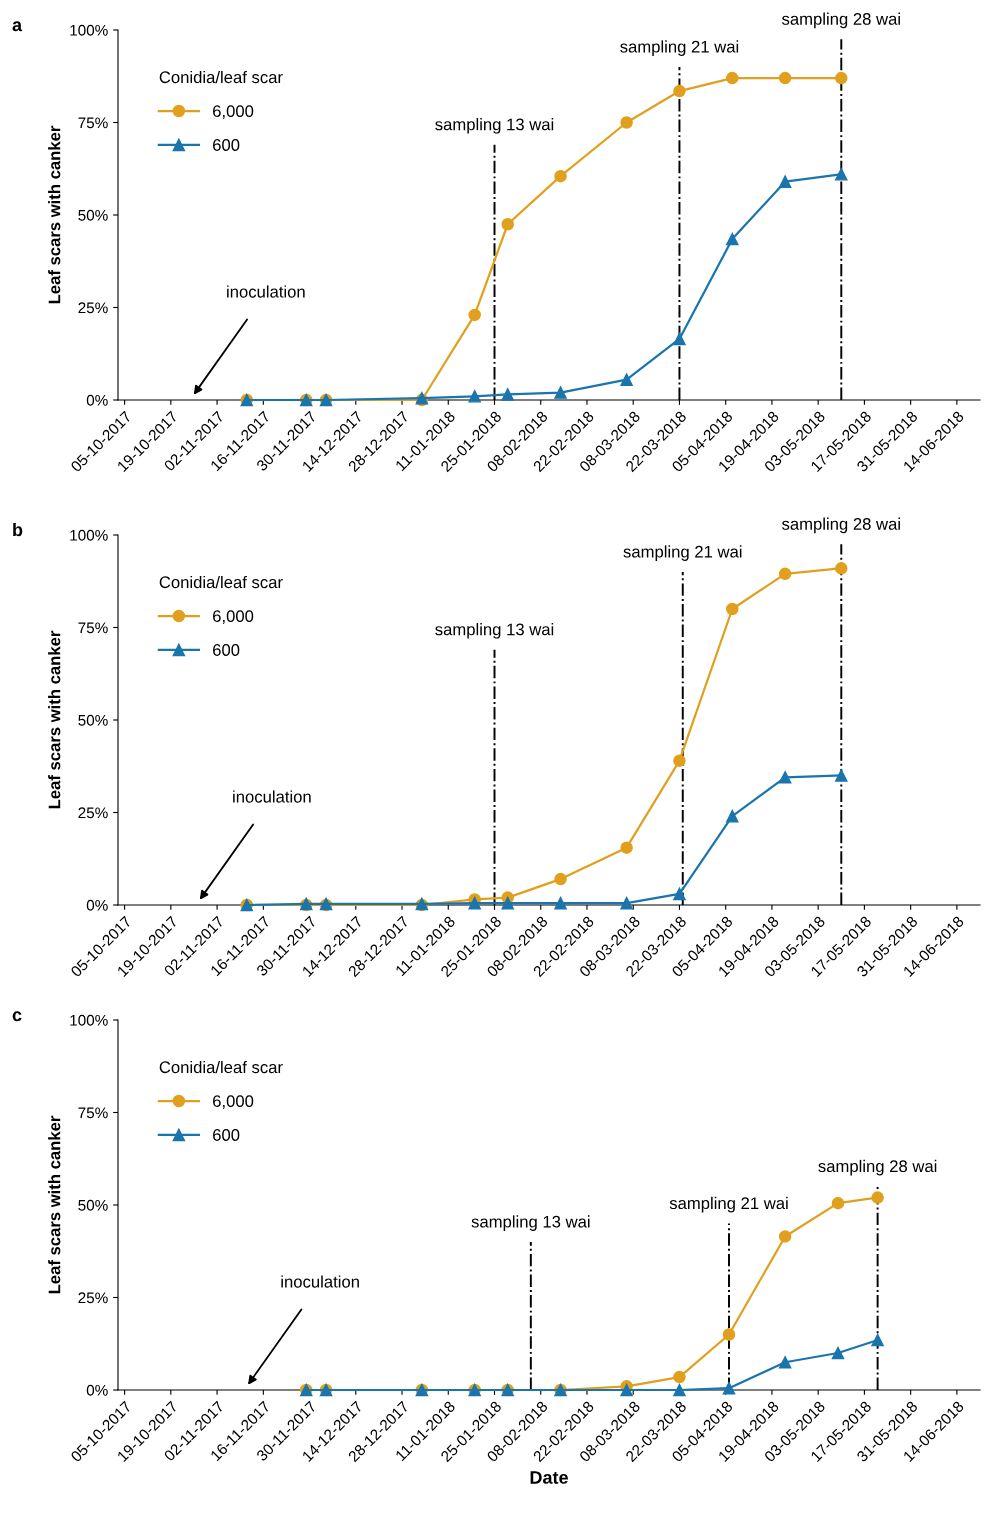  I want to click on x-axis-title: Date, so click(549, 1477).